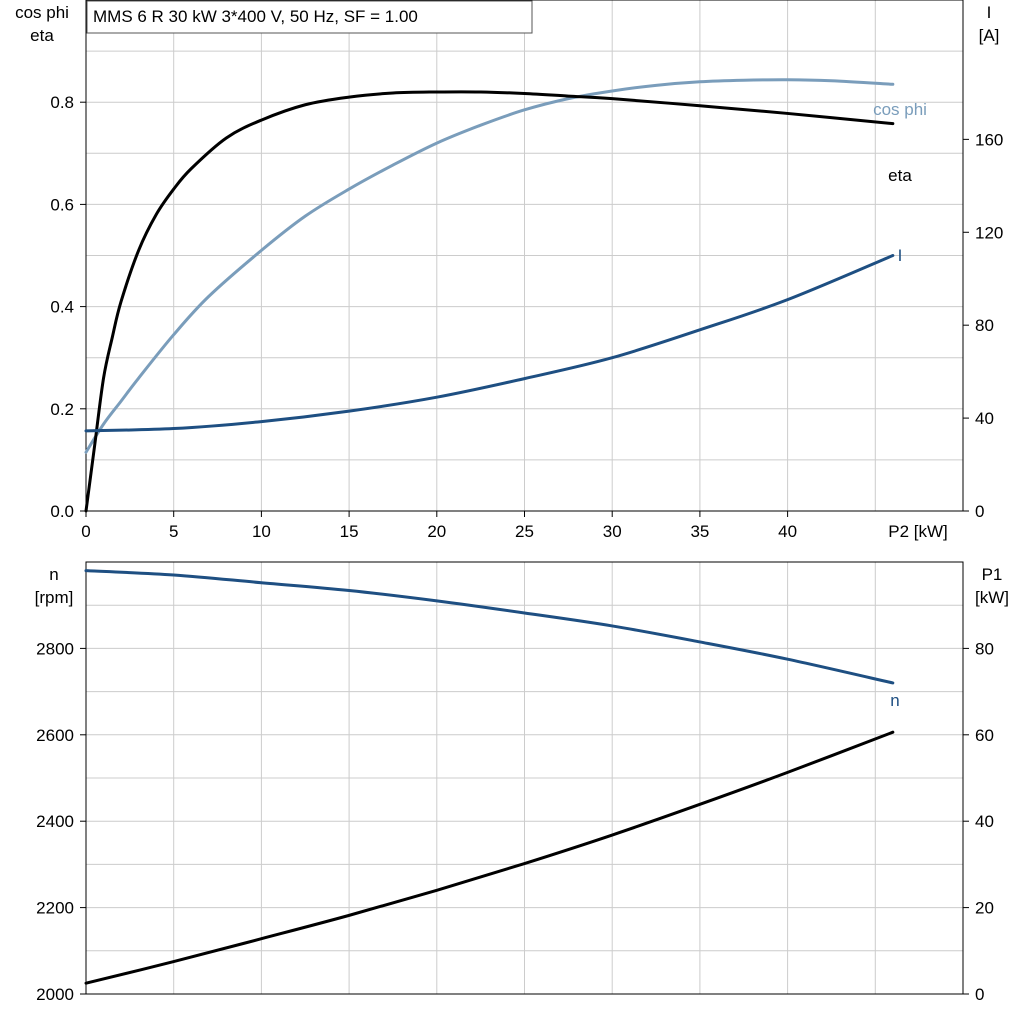 This screenshot has height=1024, width=1024. Describe the element at coordinates (62, 102) in the screenshot. I see `top-left-tick-label: 0.8` at that location.